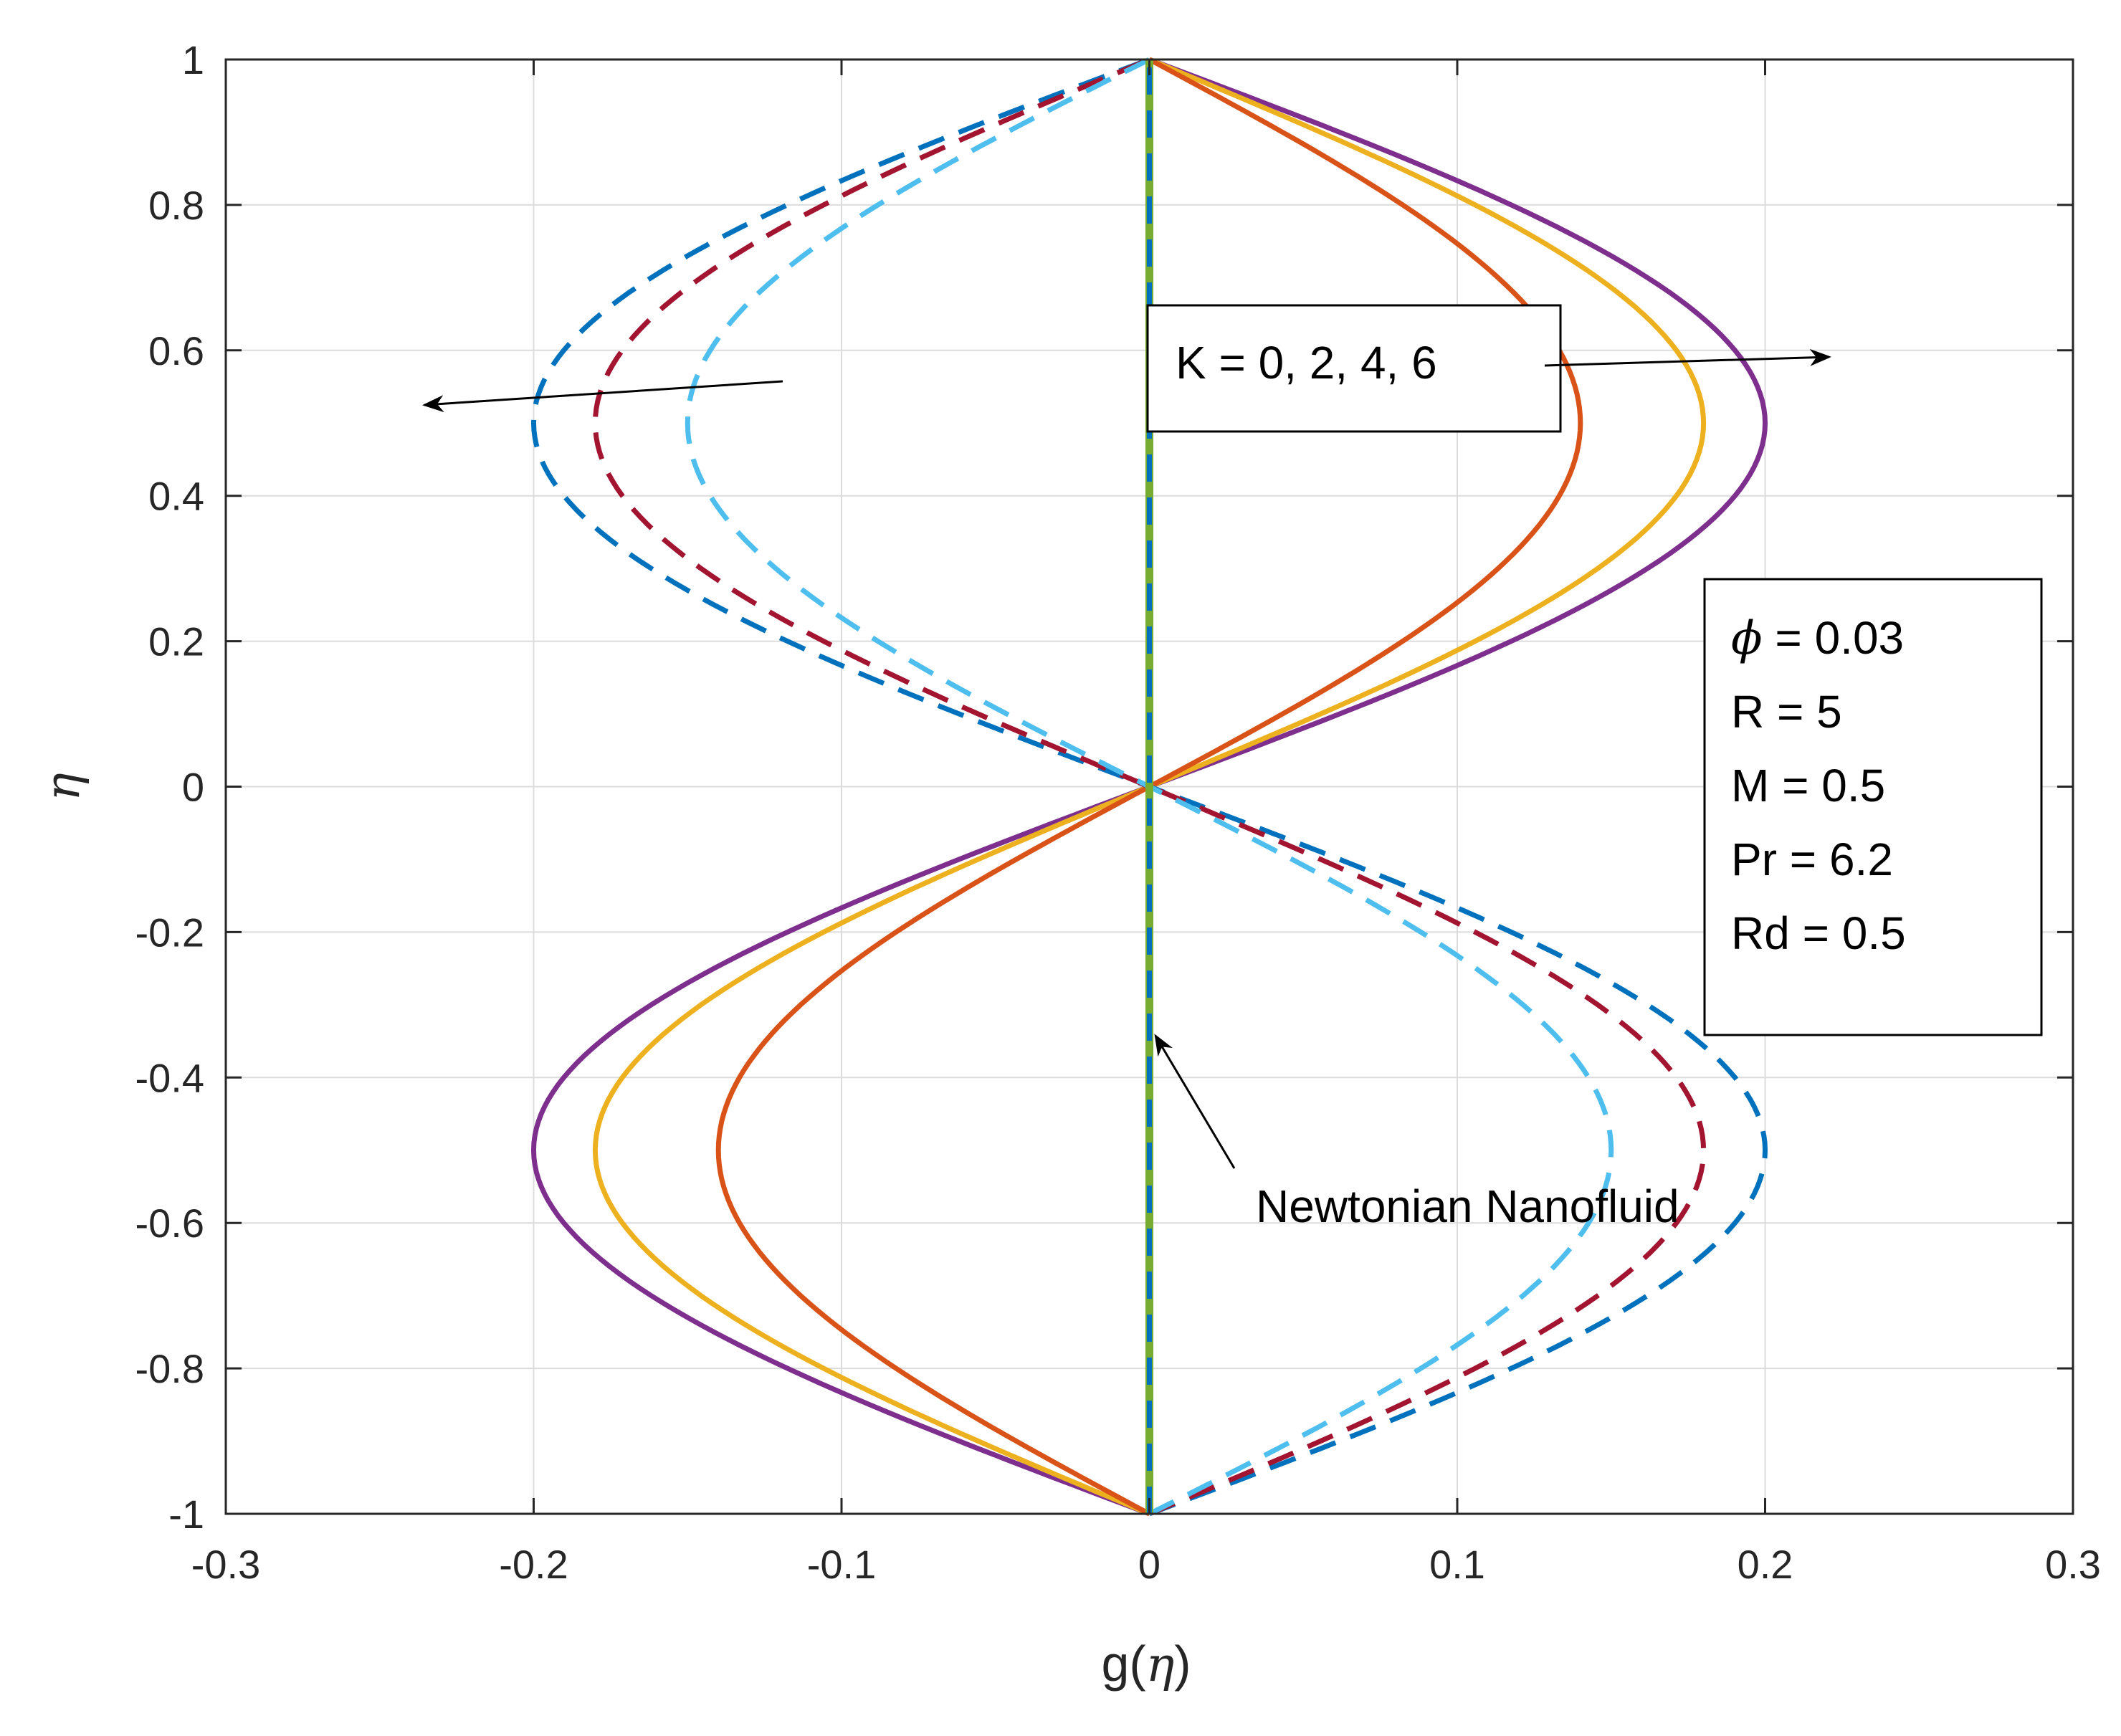 The image size is (2121, 1736). What do you see at coordinates (176, 206) in the screenshot?
I see `y-tick-label: 0.8` at bounding box center [176, 206].